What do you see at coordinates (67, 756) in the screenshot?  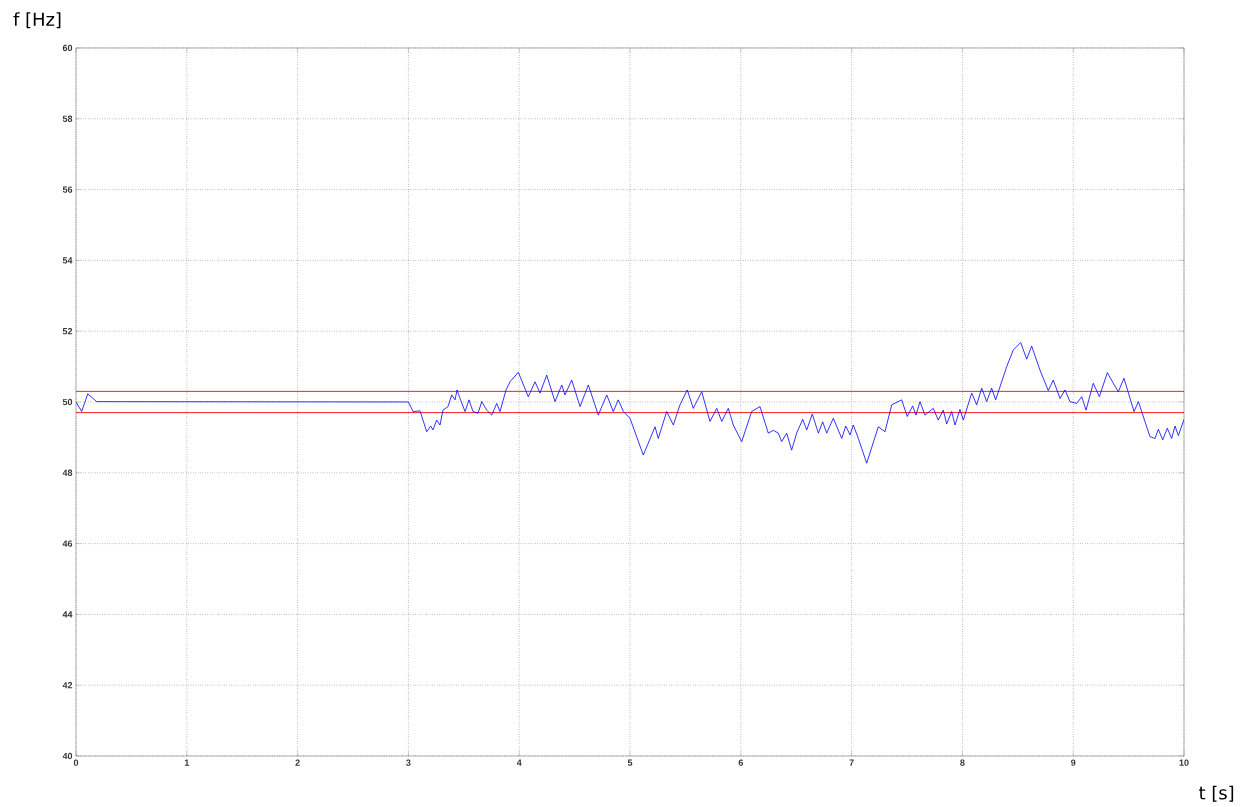 I see `y-tick-label: 40` at bounding box center [67, 756].